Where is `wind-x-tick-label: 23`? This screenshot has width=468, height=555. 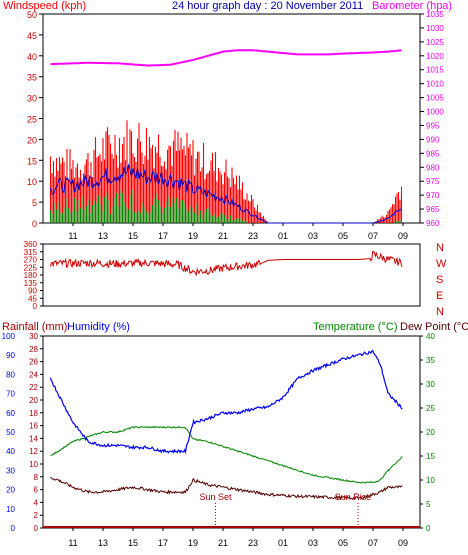 wind-x-tick-label: 23 is located at coordinates (253, 236).